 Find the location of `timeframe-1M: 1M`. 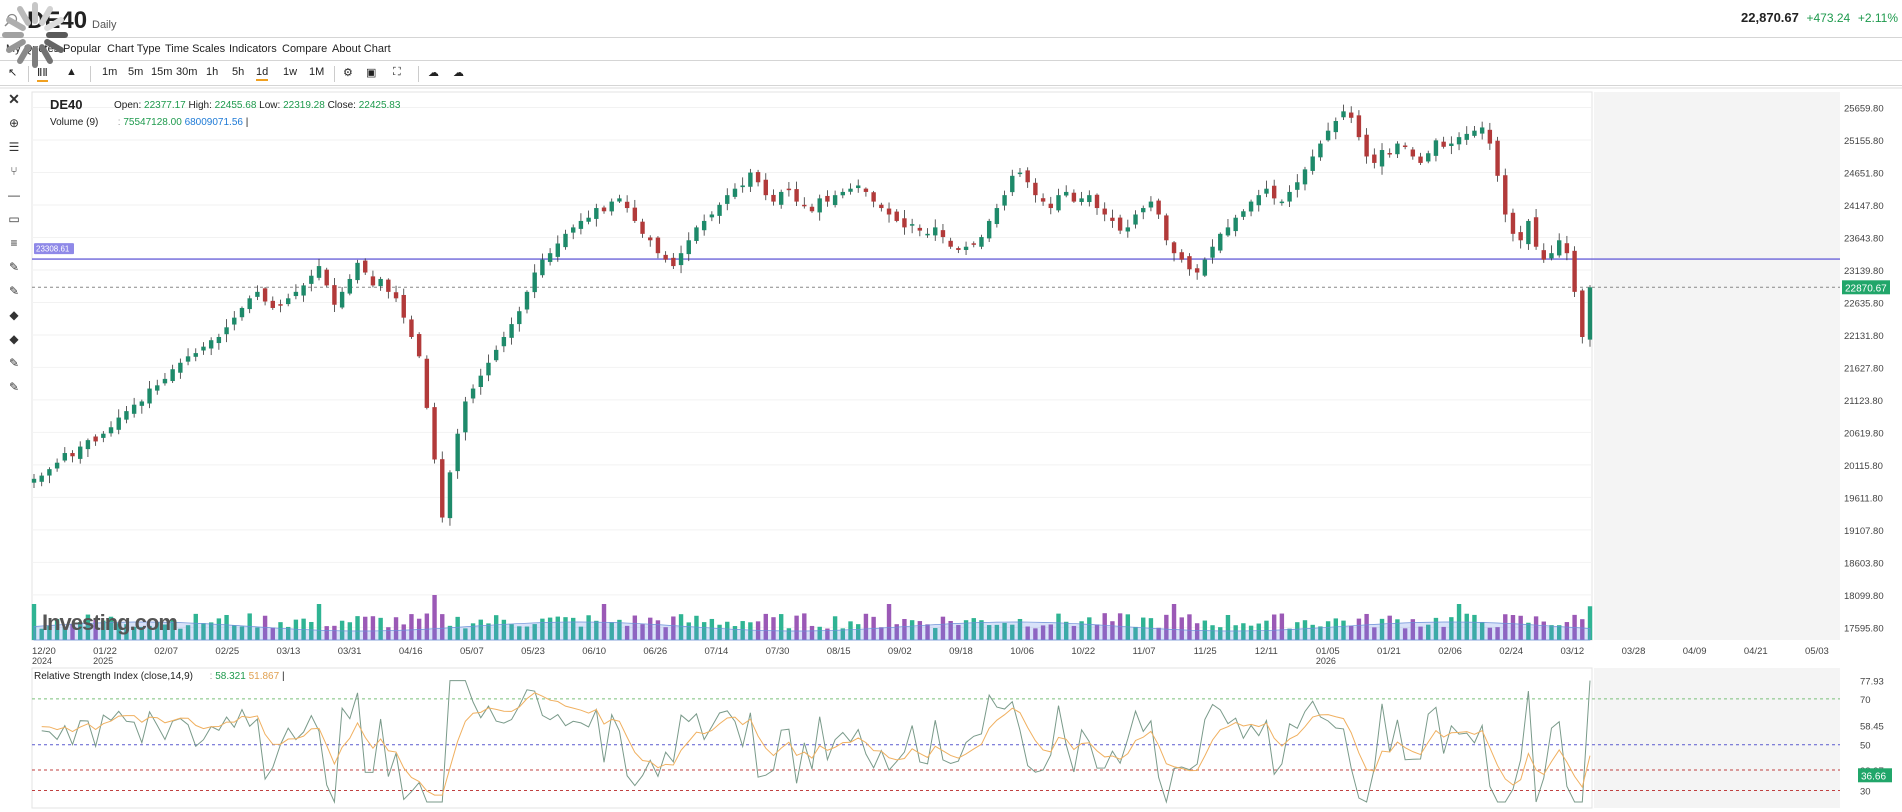

timeframe-1M: 1M is located at coordinates (317, 72).